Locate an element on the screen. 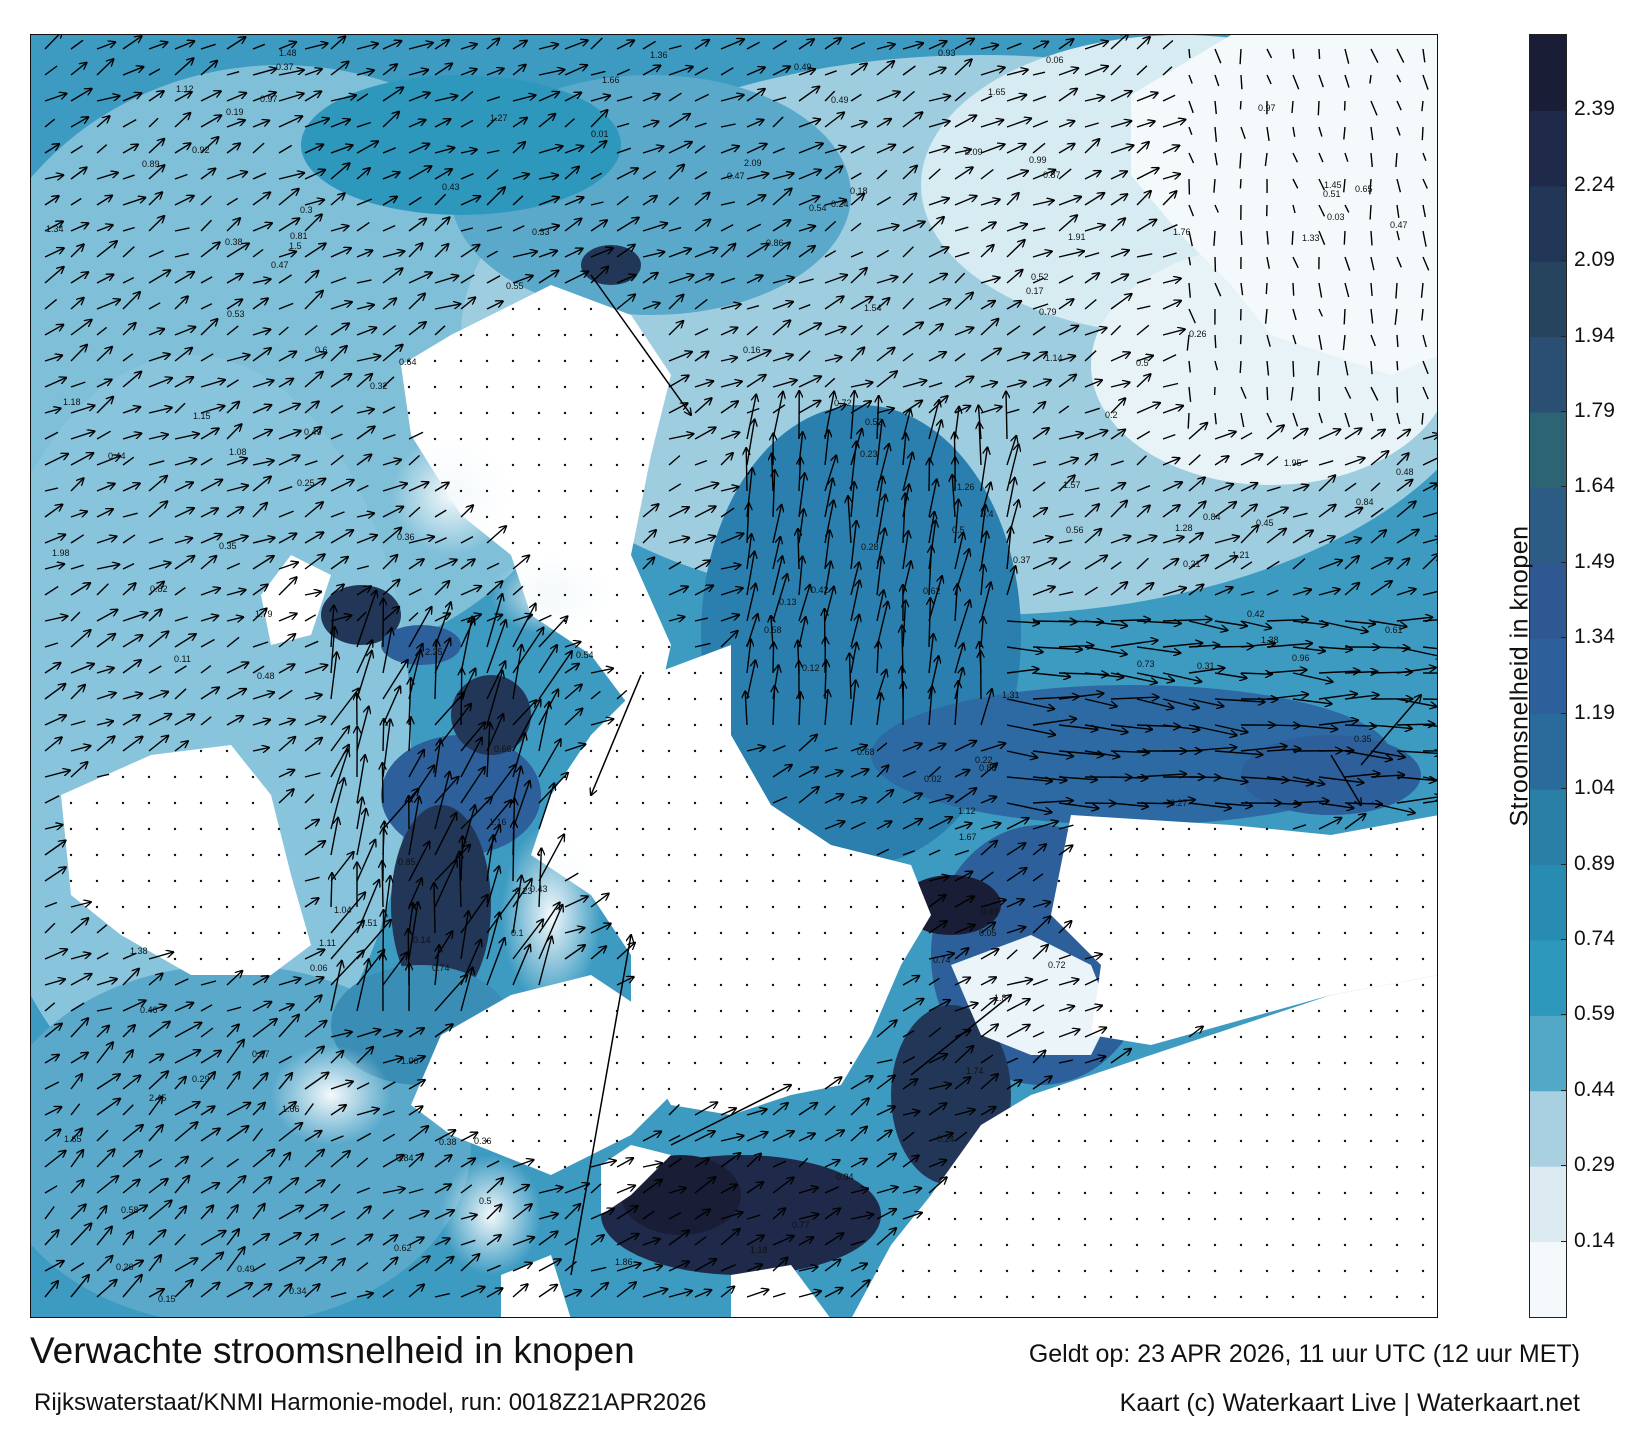 Image resolution: width=1650 pixels, height=1450 pixels. speed-label: 0.37 is located at coordinates (1022, 560).